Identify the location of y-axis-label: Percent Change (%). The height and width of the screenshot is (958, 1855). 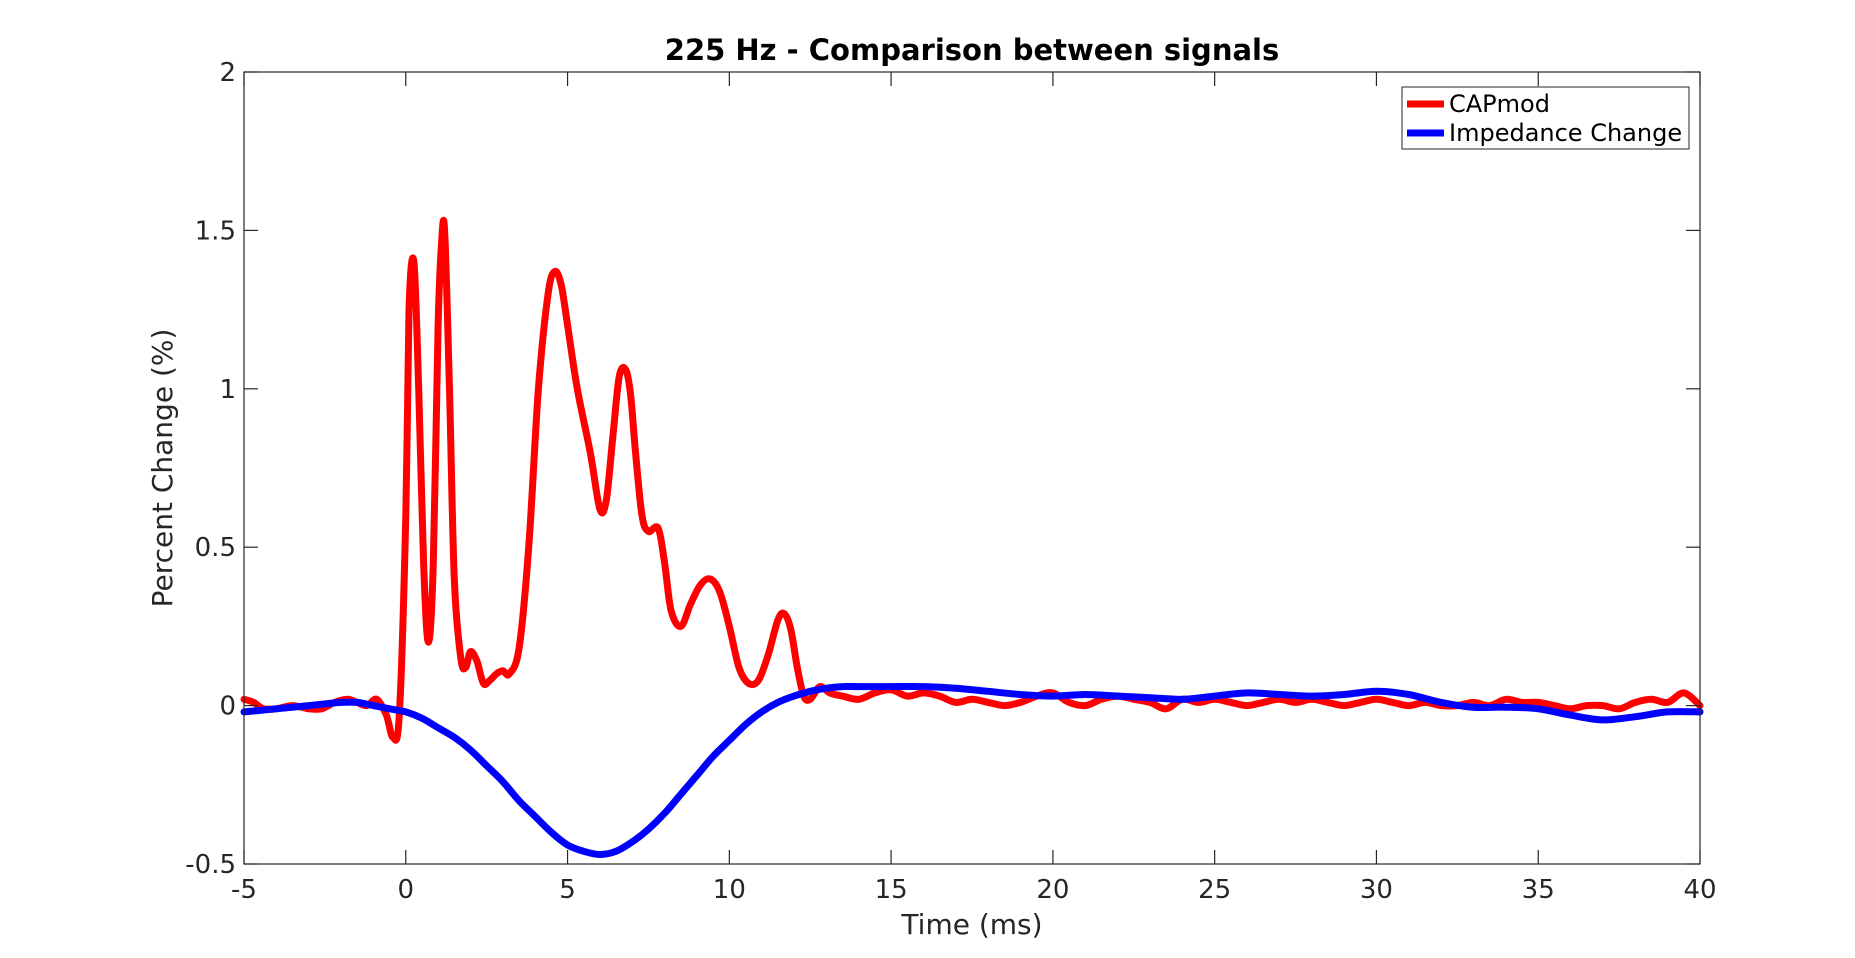
(162, 468).